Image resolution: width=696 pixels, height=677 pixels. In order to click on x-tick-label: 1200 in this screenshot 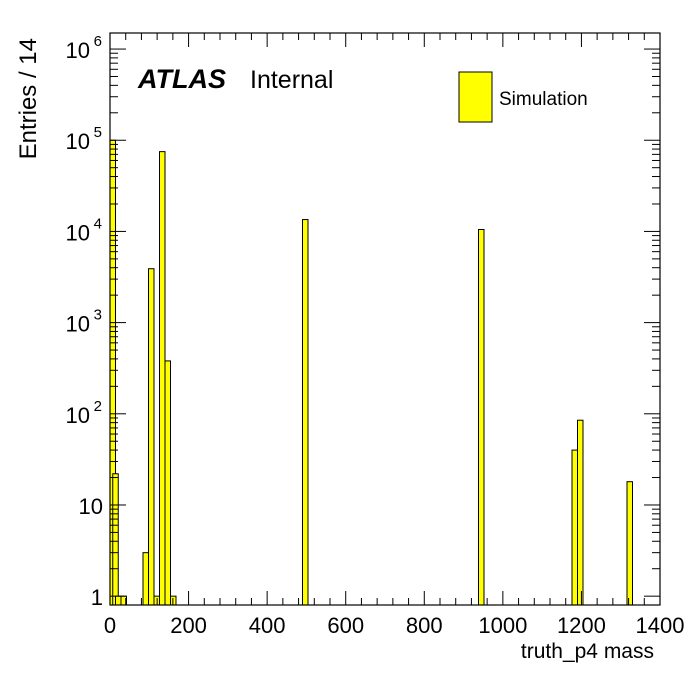, I will do `click(581, 625)`.